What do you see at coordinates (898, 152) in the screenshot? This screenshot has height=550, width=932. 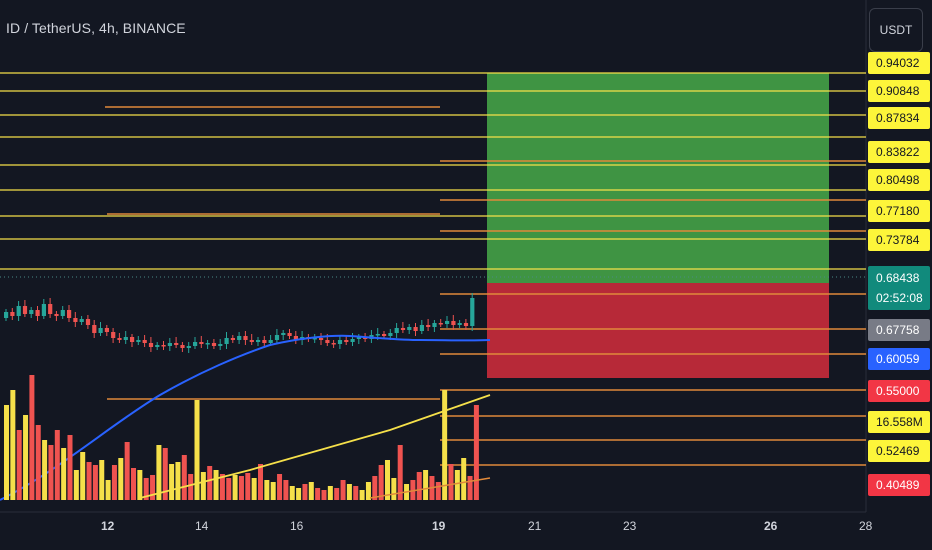 I see `price-label-value: 0.83822` at bounding box center [898, 152].